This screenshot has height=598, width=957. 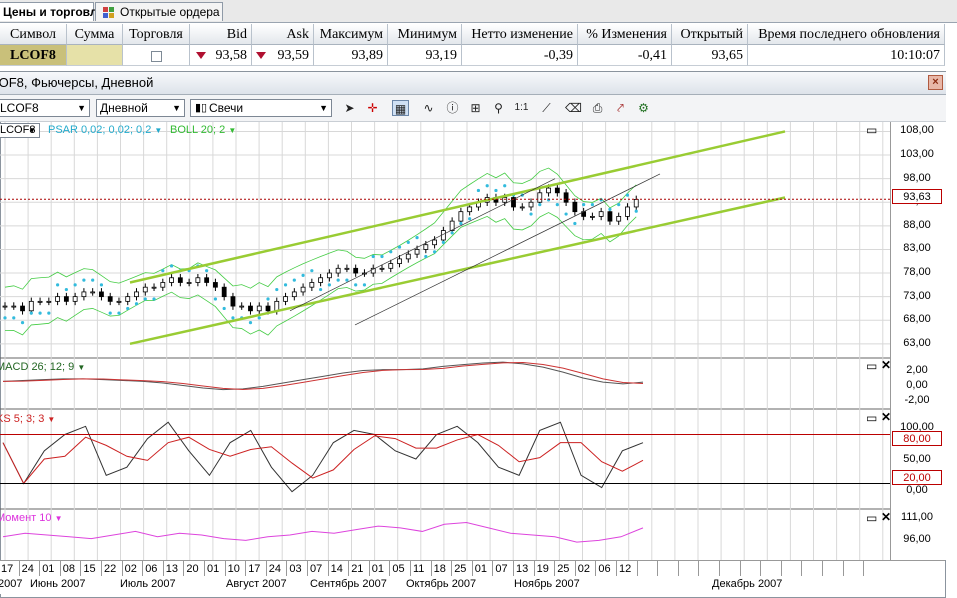 I want to click on col-header-bid: Bid, so click(x=221, y=34).